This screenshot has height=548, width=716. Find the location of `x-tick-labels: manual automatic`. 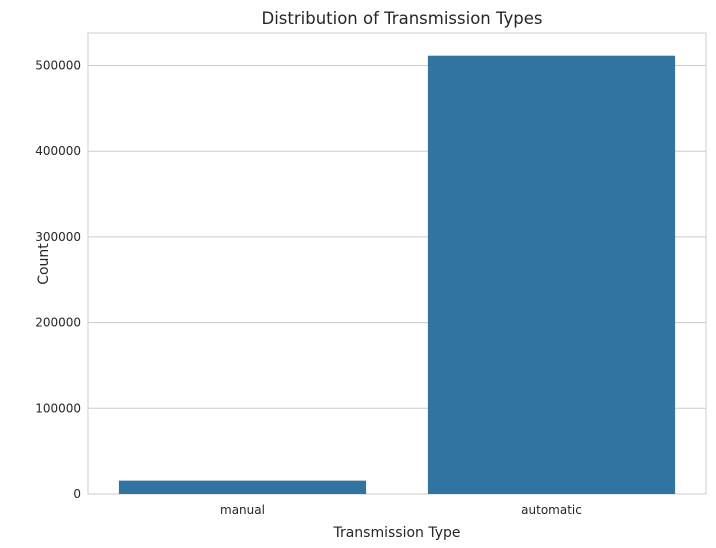

x-tick-labels: manual automatic is located at coordinates (401, 510).